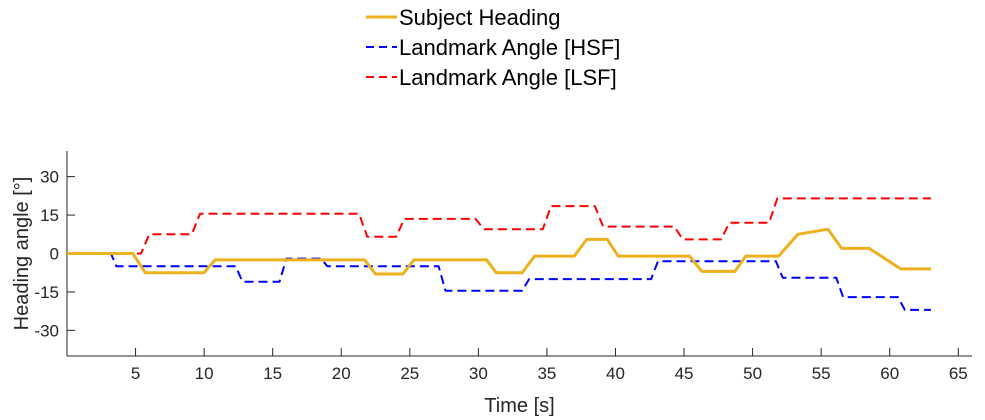 The height and width of the screenshot is (420, 985). Describe the element at coordinates (615, 373) in the screenshot. I see `x-tick-label: 40` at that location.